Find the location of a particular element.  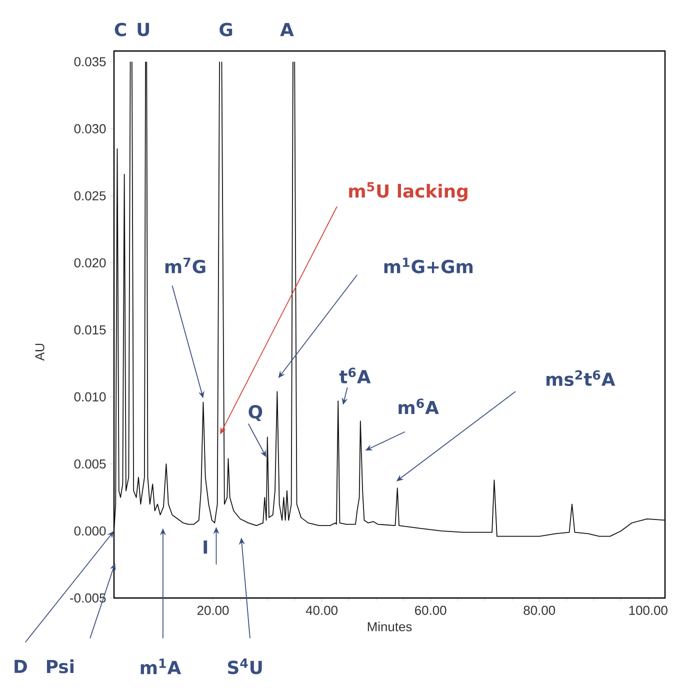

y-tick-label: 0.020 is located at coordinates (90, 263).